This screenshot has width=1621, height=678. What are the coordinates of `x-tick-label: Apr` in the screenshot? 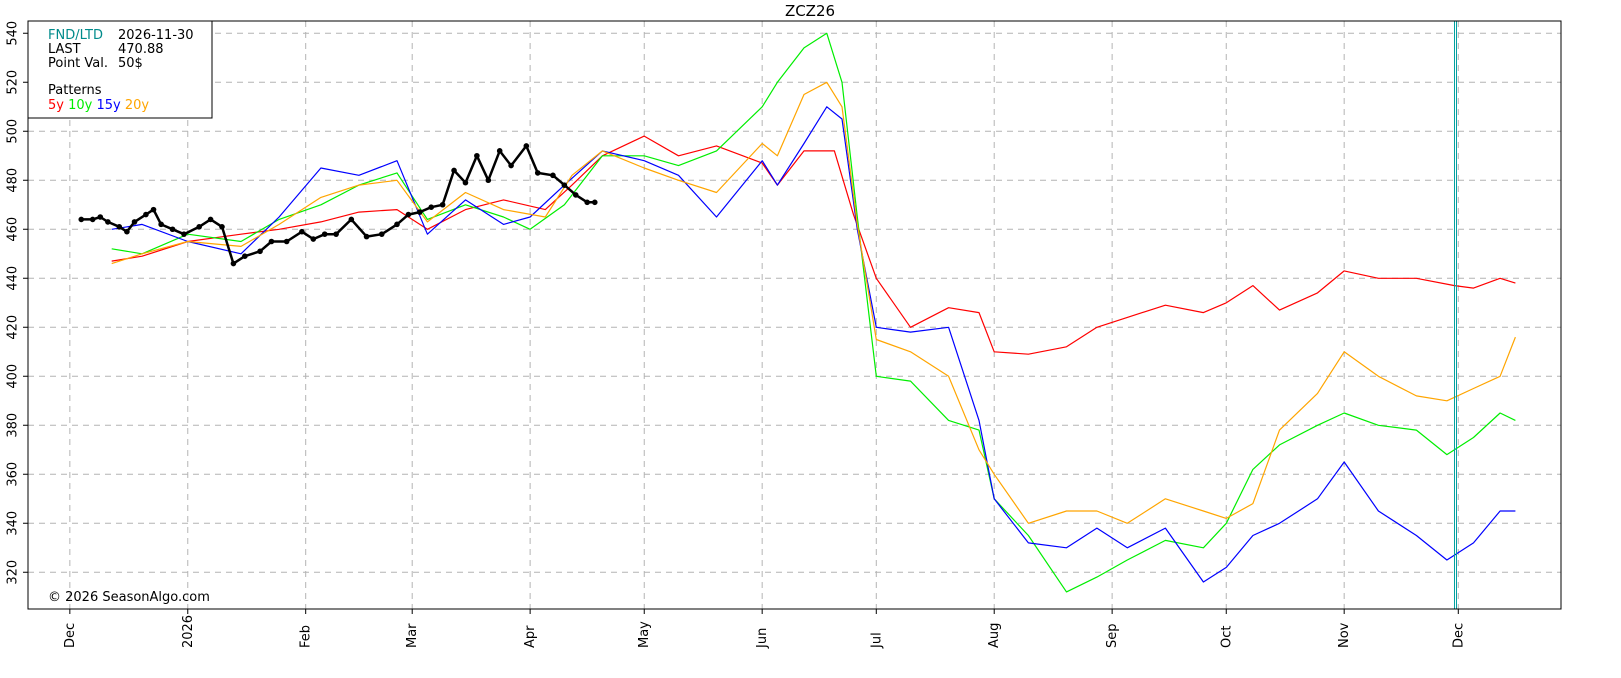 It's located at (530, 636).